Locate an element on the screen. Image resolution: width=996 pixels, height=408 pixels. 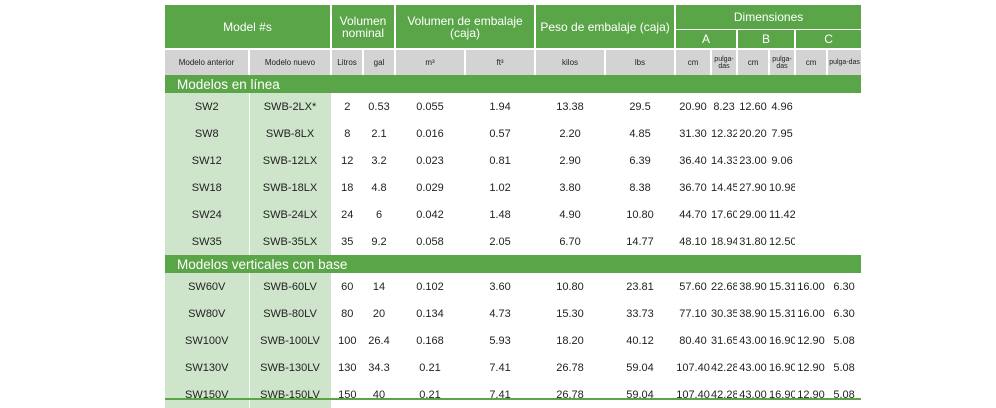
table-cell: 48.10 is located at coordinates (693, 241).